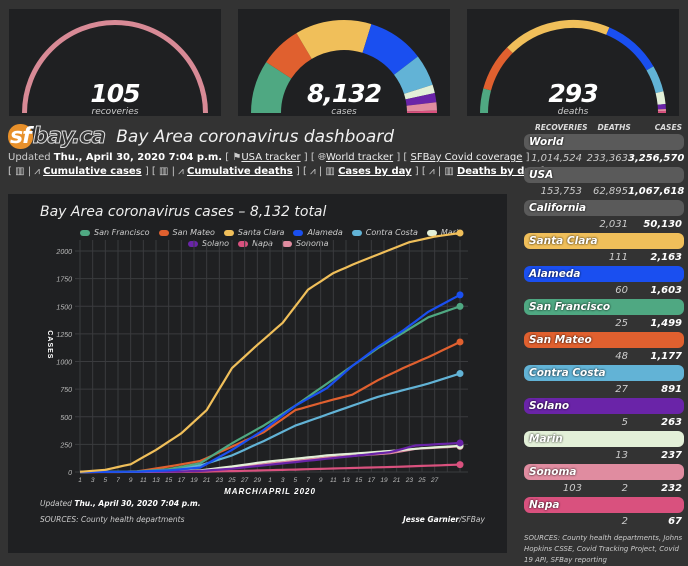 Image resolution: width=688 pixels, height=566 pixels. I want to click on deaths-gauge: 293 deaths, so click(573, 62).